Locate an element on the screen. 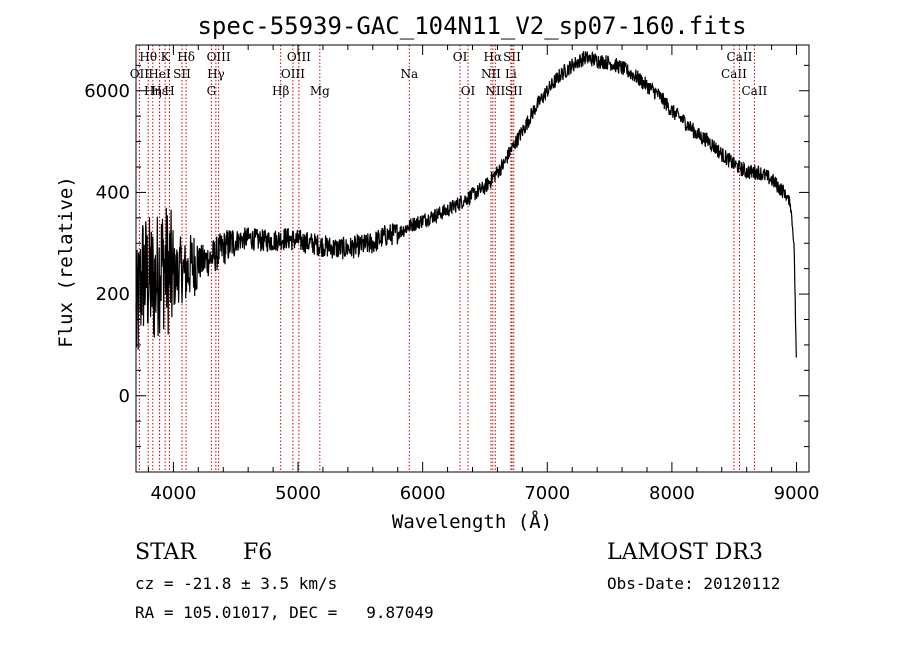 Image resolution: width=900 pixels, height=649 pixels. line-label: Hβ is located at coordinates (280, 91).